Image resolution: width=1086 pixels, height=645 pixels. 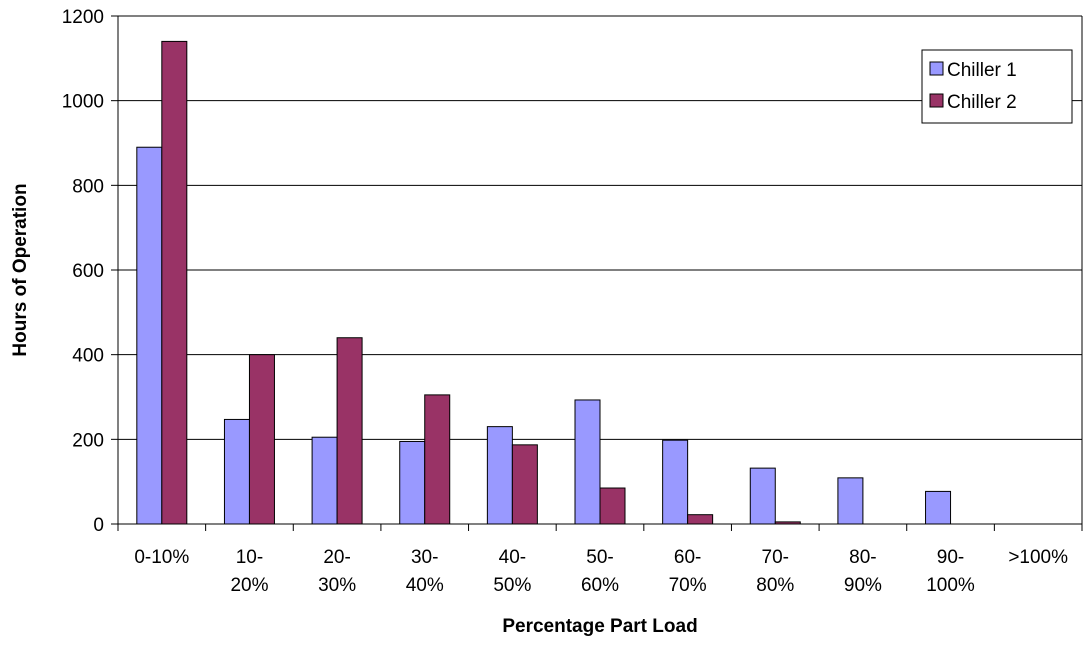 I want to click on x-tick-label-5: 50-60%, so click(x=600, y=571).